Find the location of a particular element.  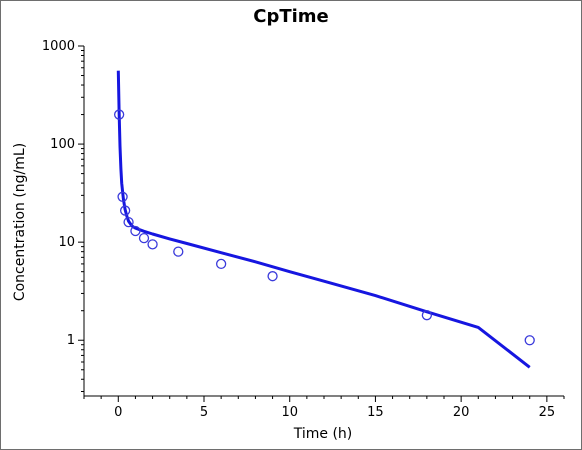

y-tick-label: 1 is located at coordinates (71, 340).